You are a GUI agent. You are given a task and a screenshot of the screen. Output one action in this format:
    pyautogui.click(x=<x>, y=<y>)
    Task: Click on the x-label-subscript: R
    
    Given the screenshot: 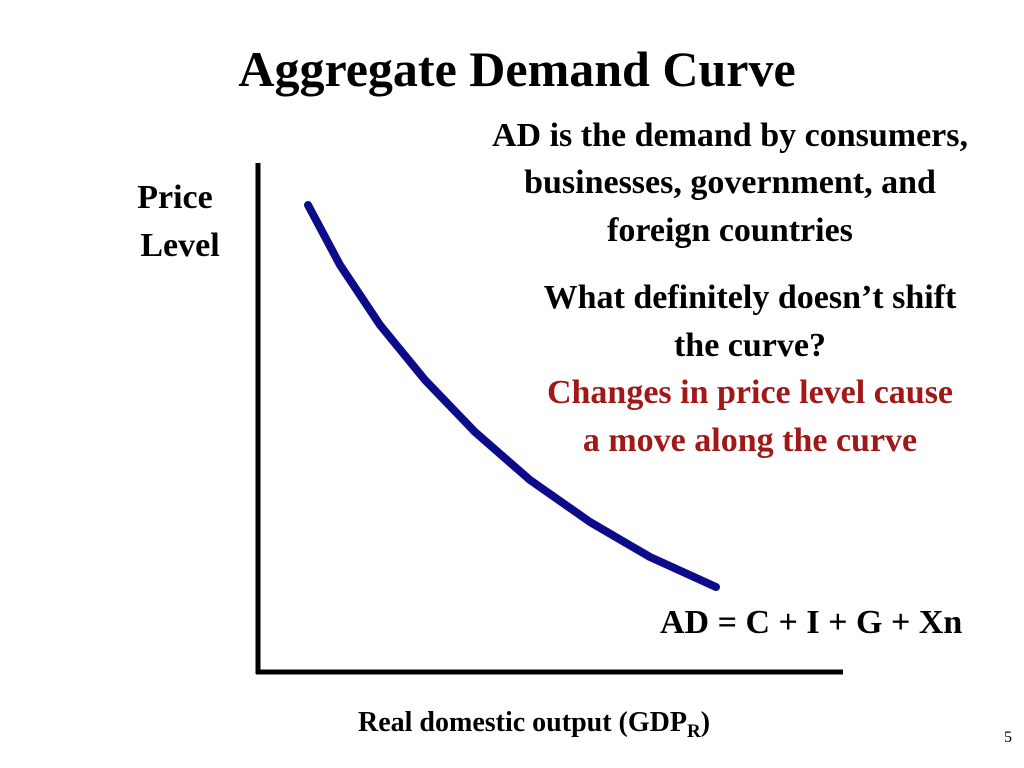 What is the action you would take?
    pyautogui.click(x=694, y=731)
    